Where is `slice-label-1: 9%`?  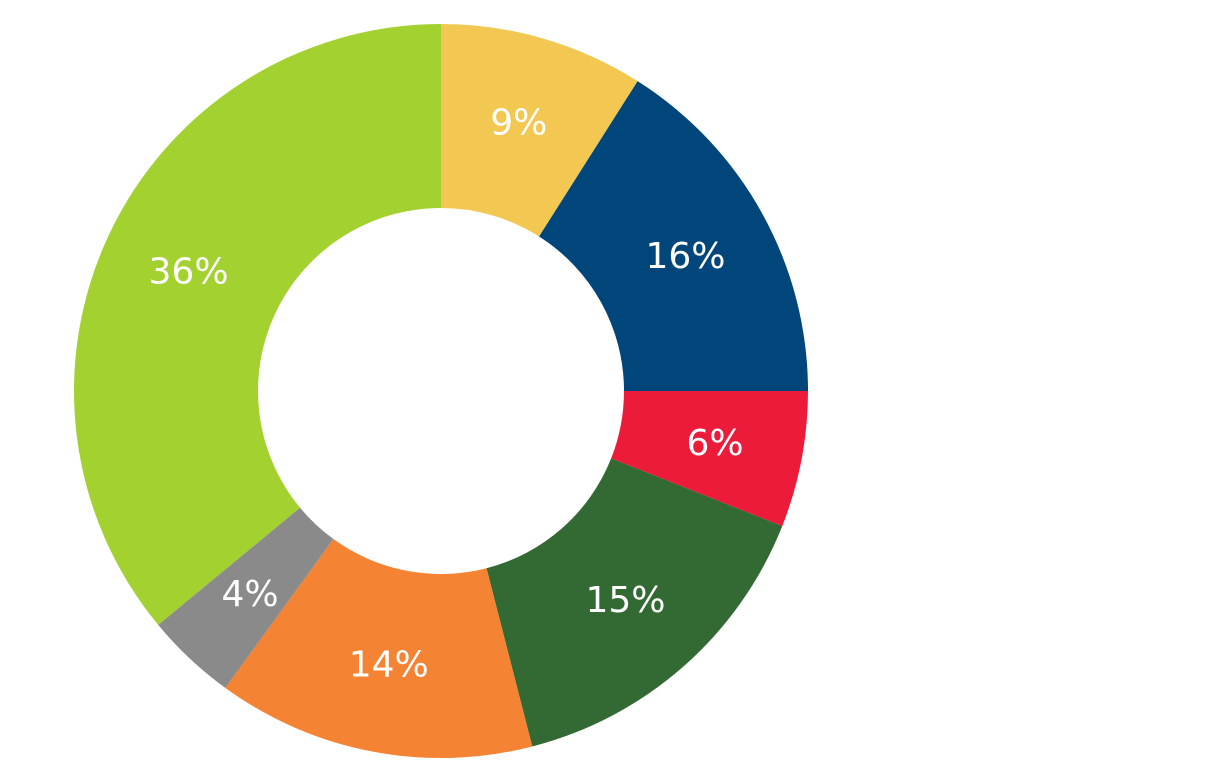 slice-label-1: 9% is located at coordinates (518, 123).